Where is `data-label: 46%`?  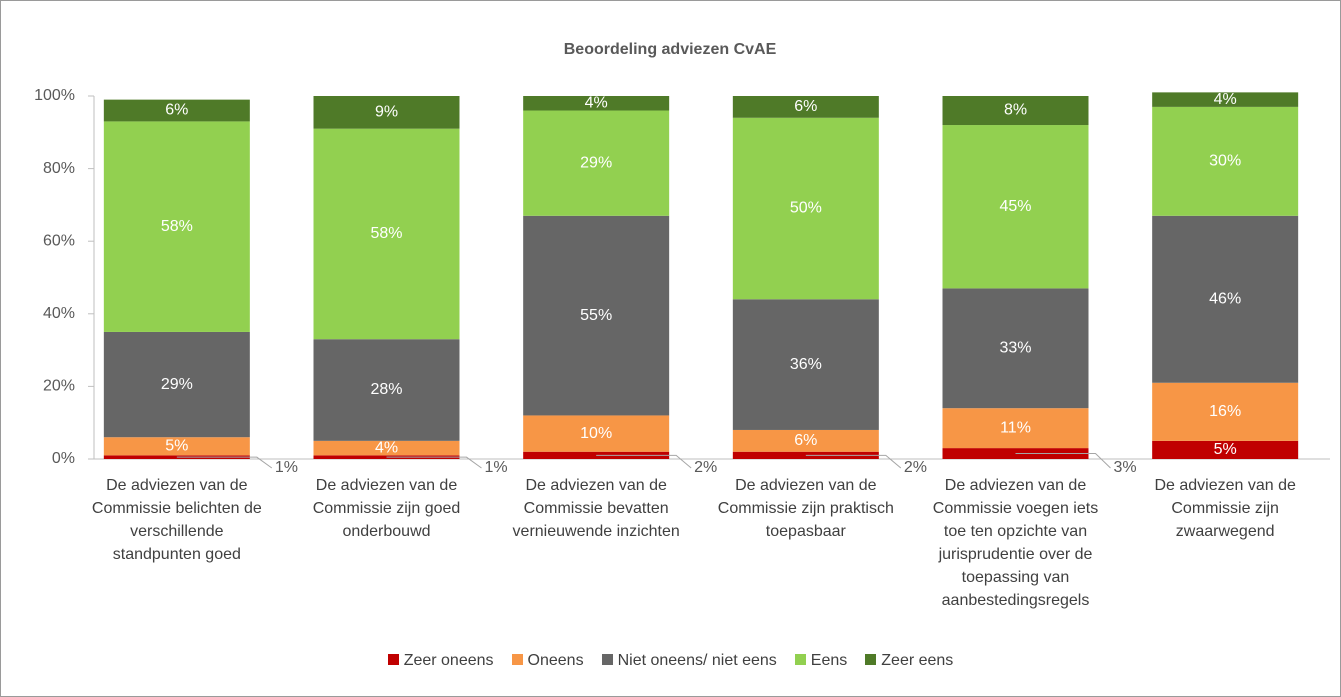
data-label: 46% is located at coordinates (1225, 298).